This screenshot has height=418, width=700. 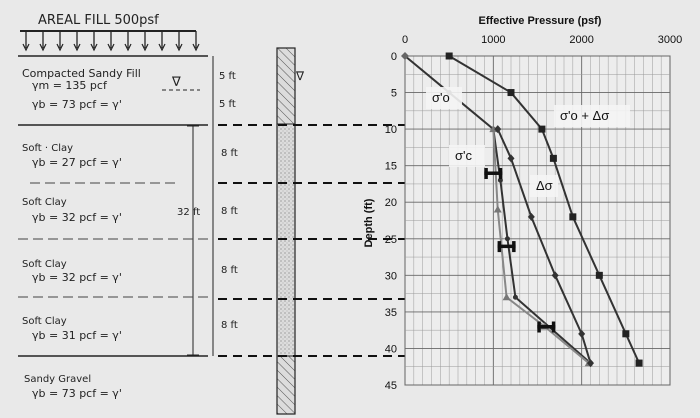 I want to click on layer-2-thickness: 8 ft, so click(x=229, y=153).